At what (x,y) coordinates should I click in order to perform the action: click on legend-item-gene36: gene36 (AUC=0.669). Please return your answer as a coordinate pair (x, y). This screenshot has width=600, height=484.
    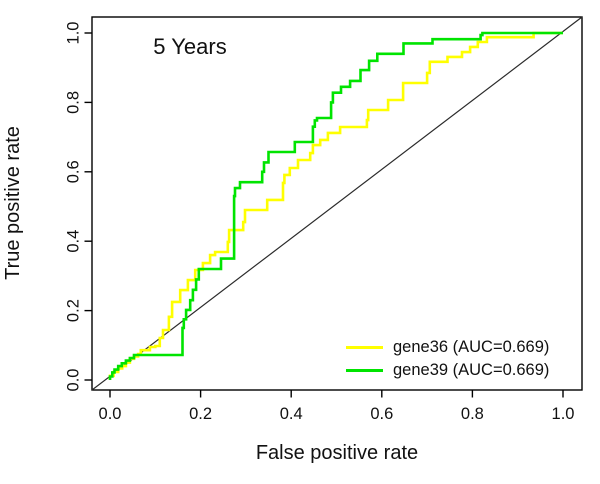
    Looking at the image, I should click on (447, 347).